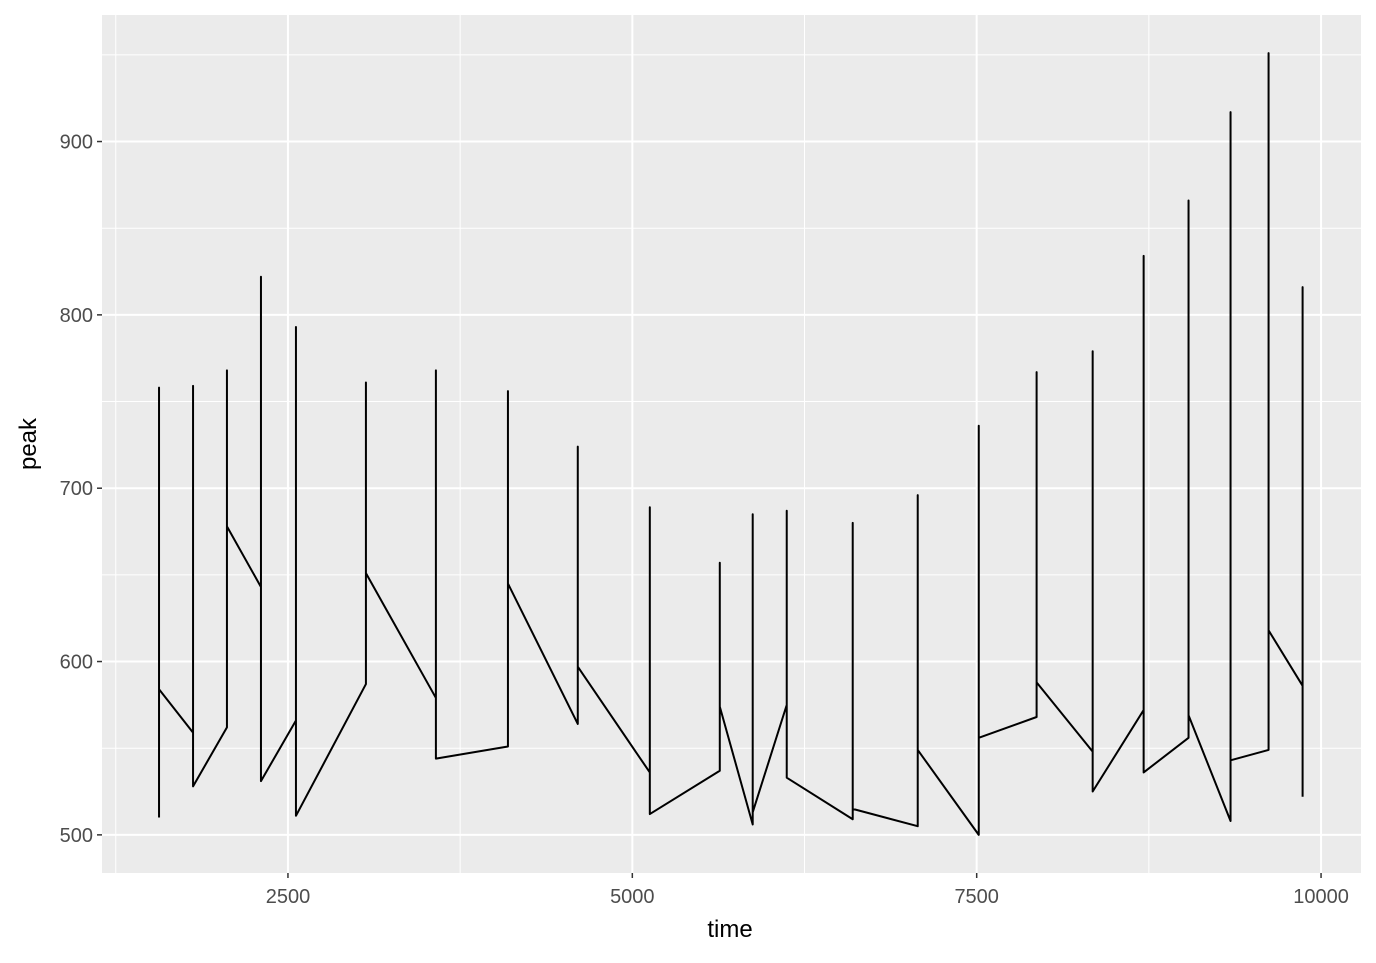  What do you see at coordinates (76, 489) in the screenshot?
I see `y-tick-label: 700` at bounding box center [76, 489].